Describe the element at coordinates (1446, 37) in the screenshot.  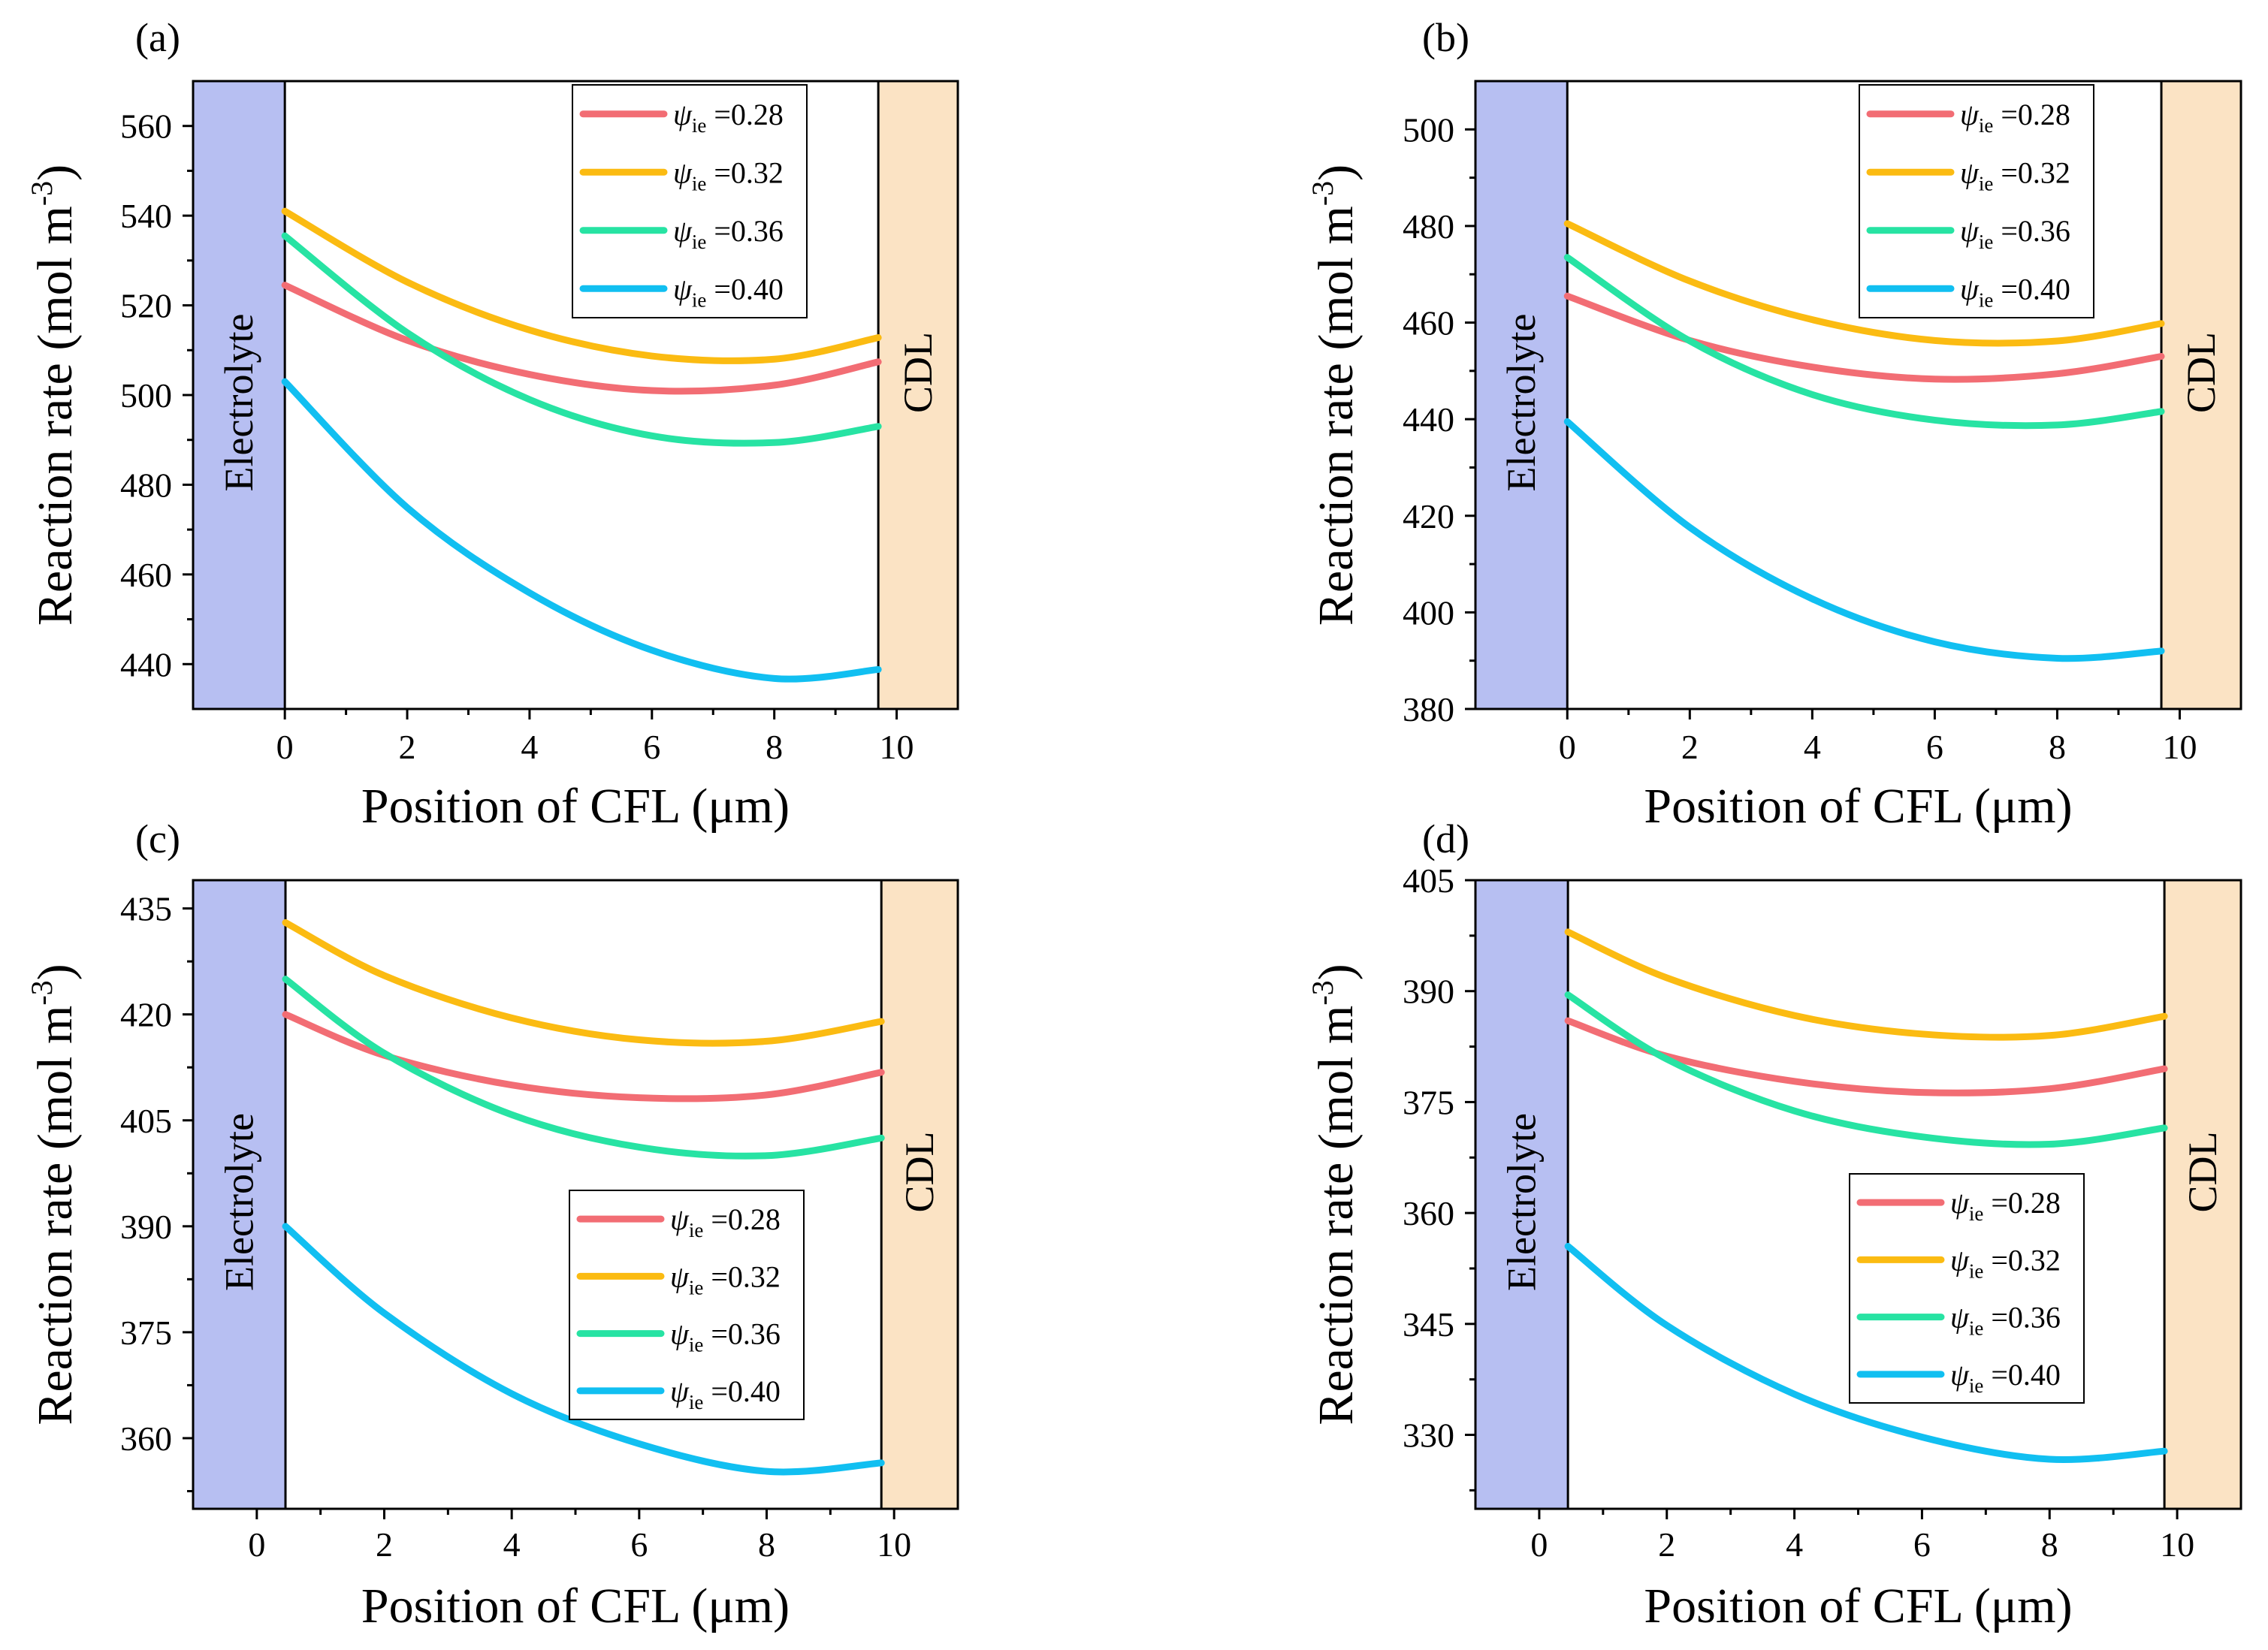
I see `panel-label: (b)` at that location.